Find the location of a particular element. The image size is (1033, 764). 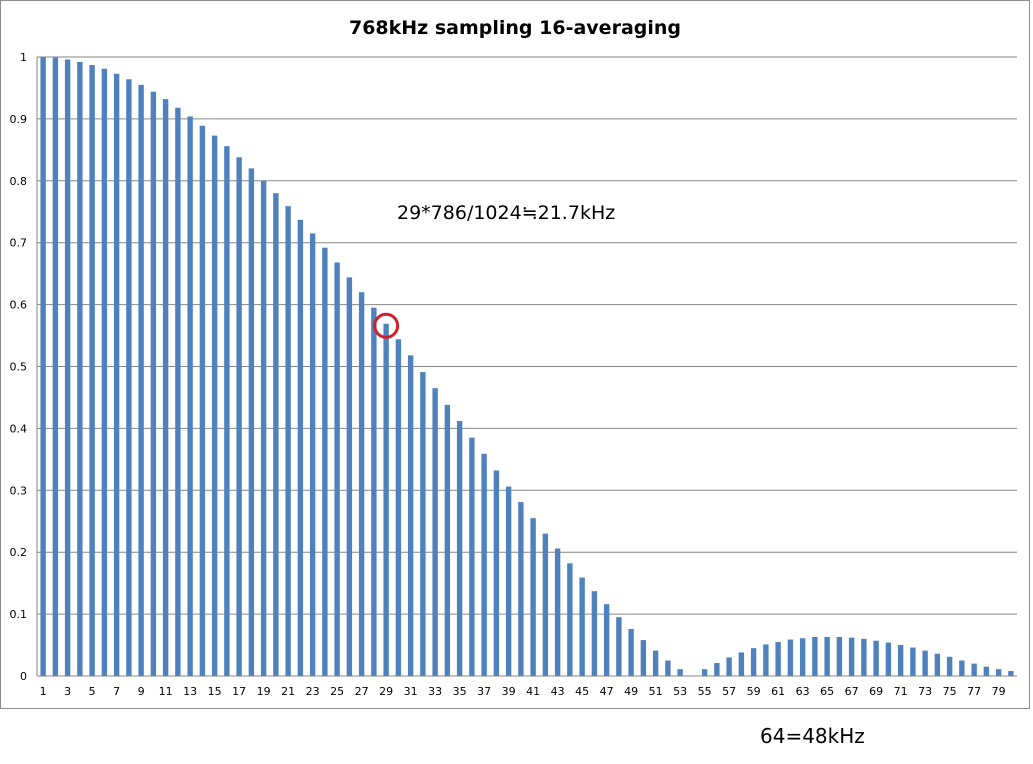

y-tick-label: 0.2 is located at coordinates (19, 552).